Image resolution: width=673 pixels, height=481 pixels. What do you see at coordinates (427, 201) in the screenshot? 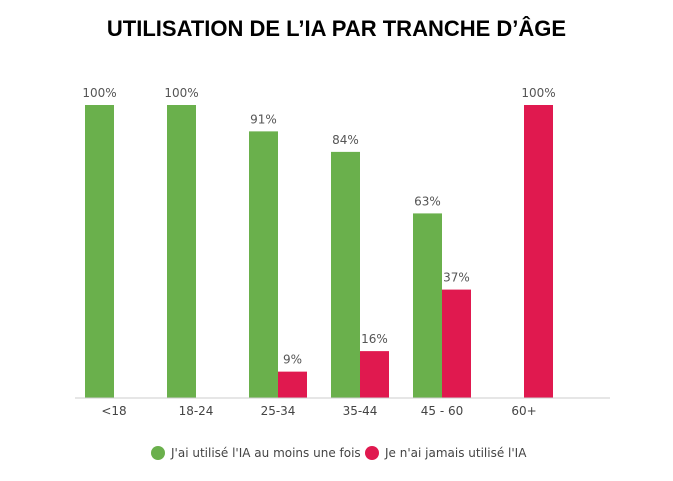
I see `data-label-used-4: 63%` at bounding box center [427, 201].